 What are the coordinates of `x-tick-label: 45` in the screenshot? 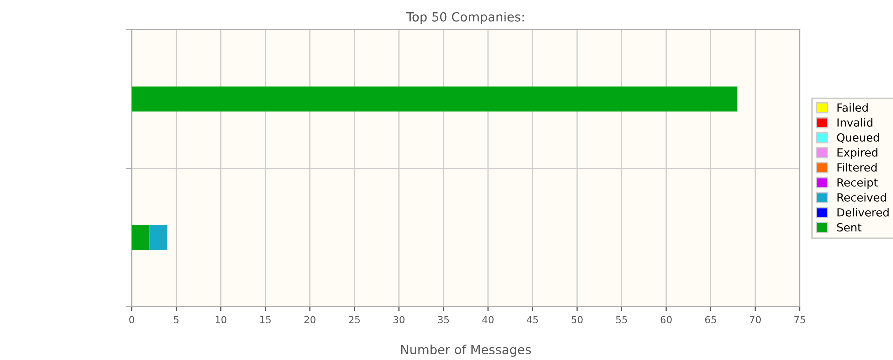 It's located at (532, 320).